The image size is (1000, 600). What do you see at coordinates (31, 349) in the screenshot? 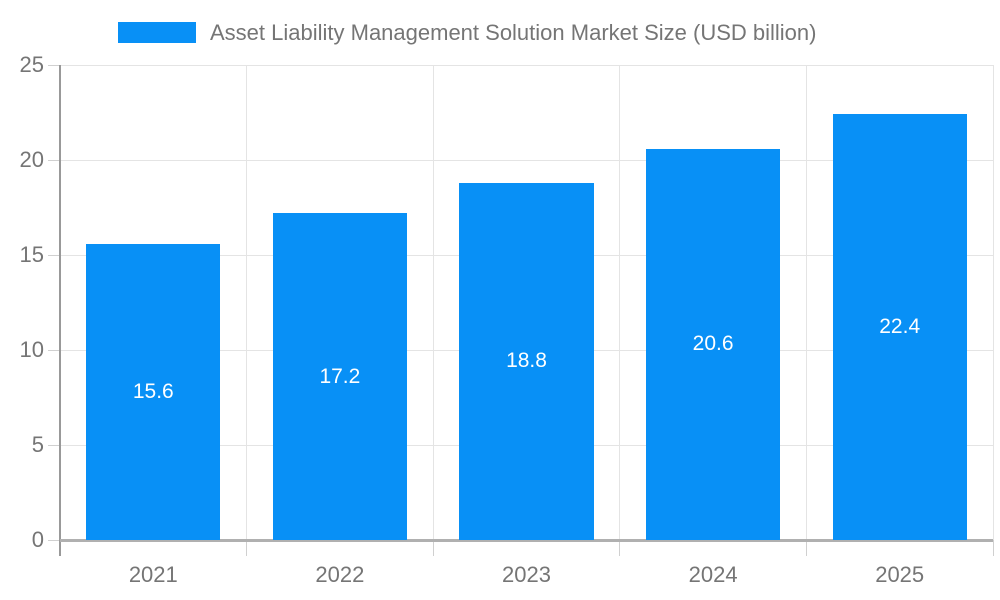
I see `y-axis-label: 10` at bounding box center [31, 349].